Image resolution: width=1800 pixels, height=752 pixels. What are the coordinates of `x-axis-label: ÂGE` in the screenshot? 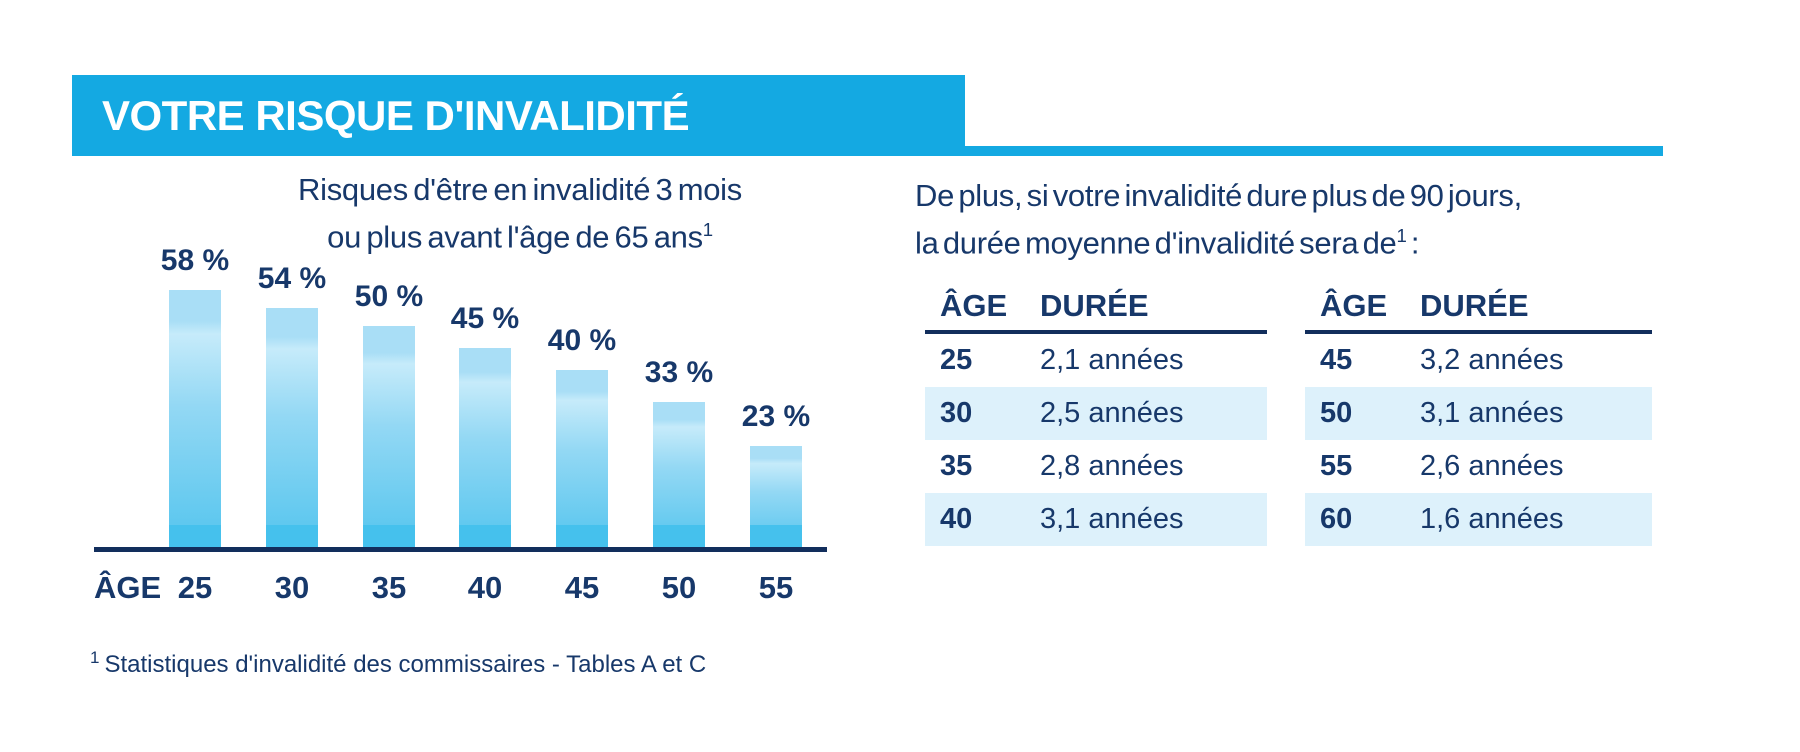 It's located at (128, 587).